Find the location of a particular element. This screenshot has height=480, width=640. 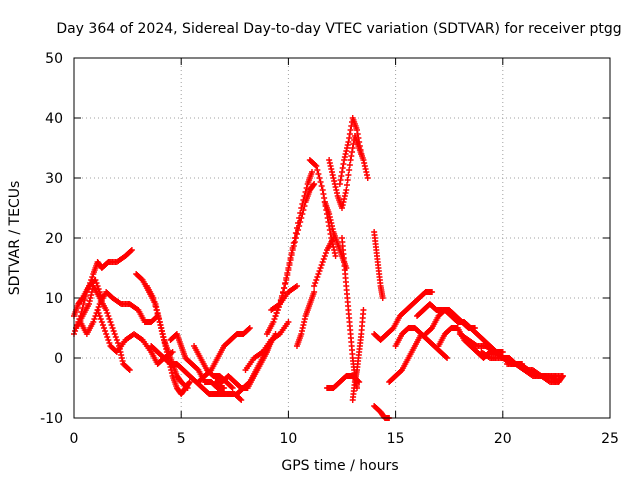

x-tick-label: 20 is located at coordinates (503, 439).